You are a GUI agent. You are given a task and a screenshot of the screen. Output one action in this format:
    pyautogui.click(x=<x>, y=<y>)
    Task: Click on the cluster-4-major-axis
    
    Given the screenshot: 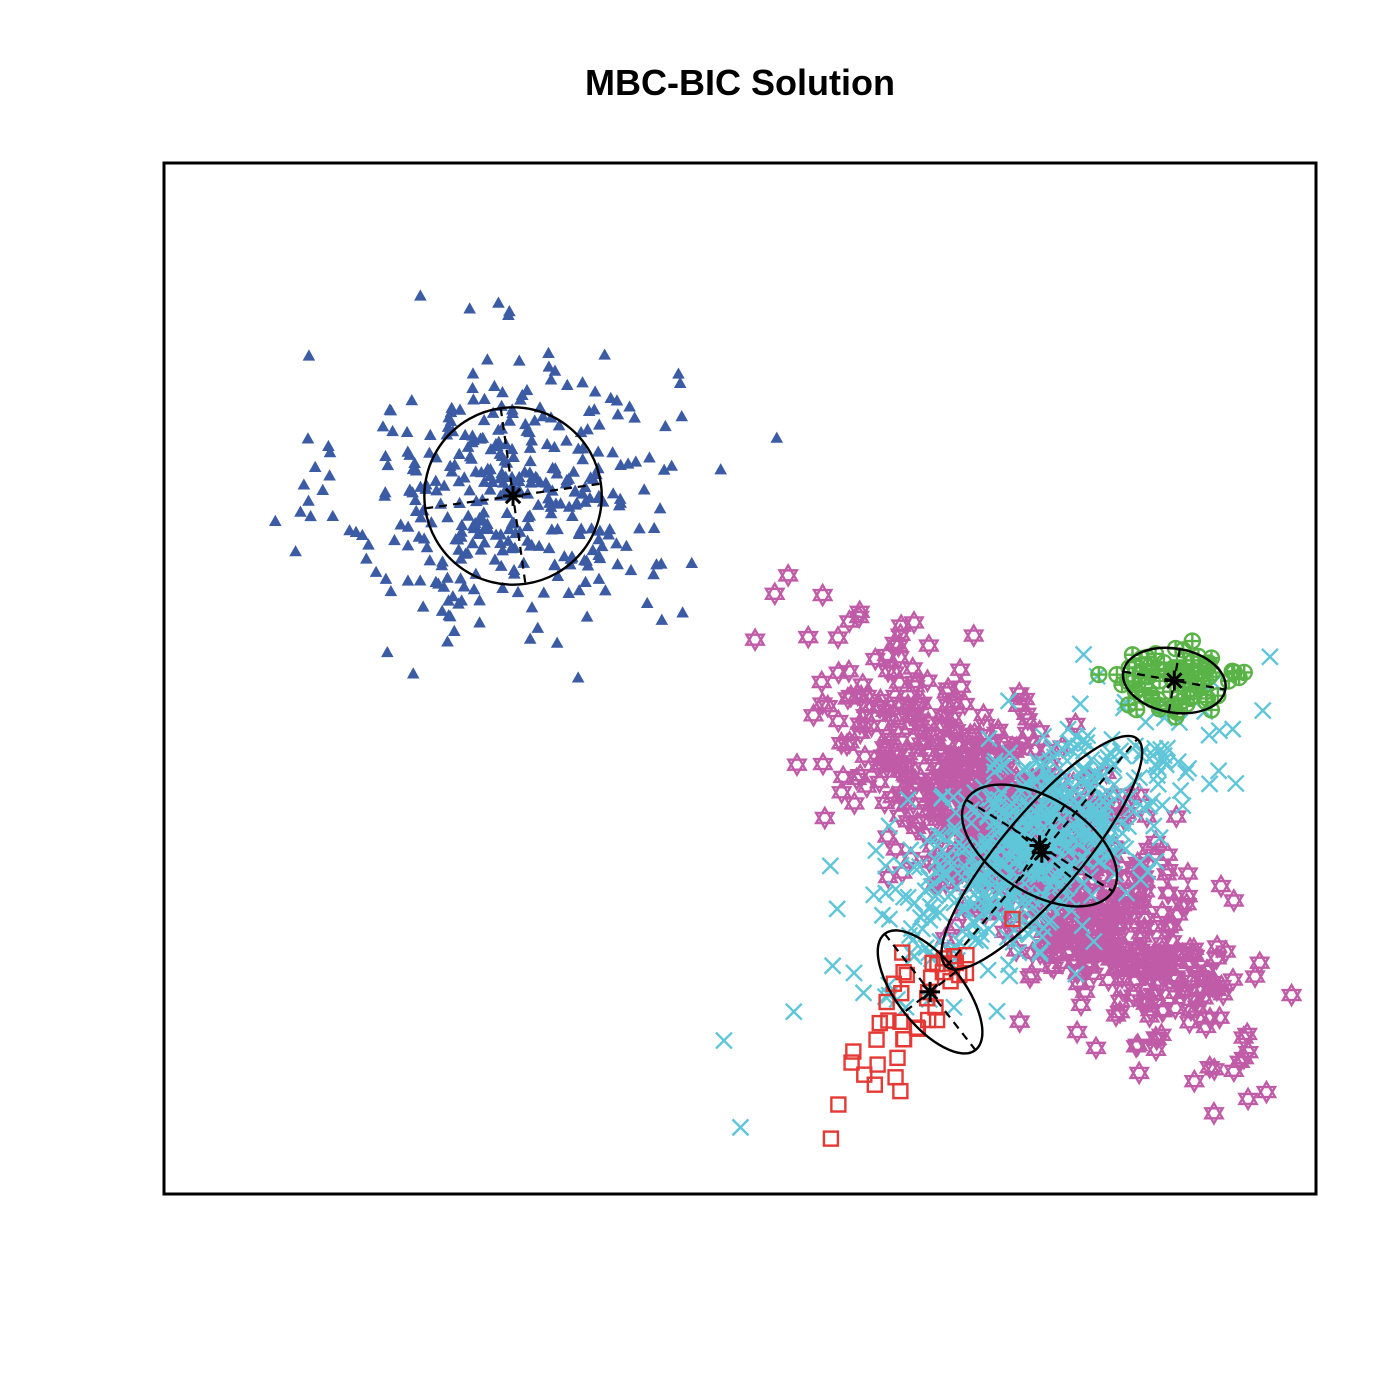 What is the action you would take?
    pyautogui.click(x=1174, y=680)
    